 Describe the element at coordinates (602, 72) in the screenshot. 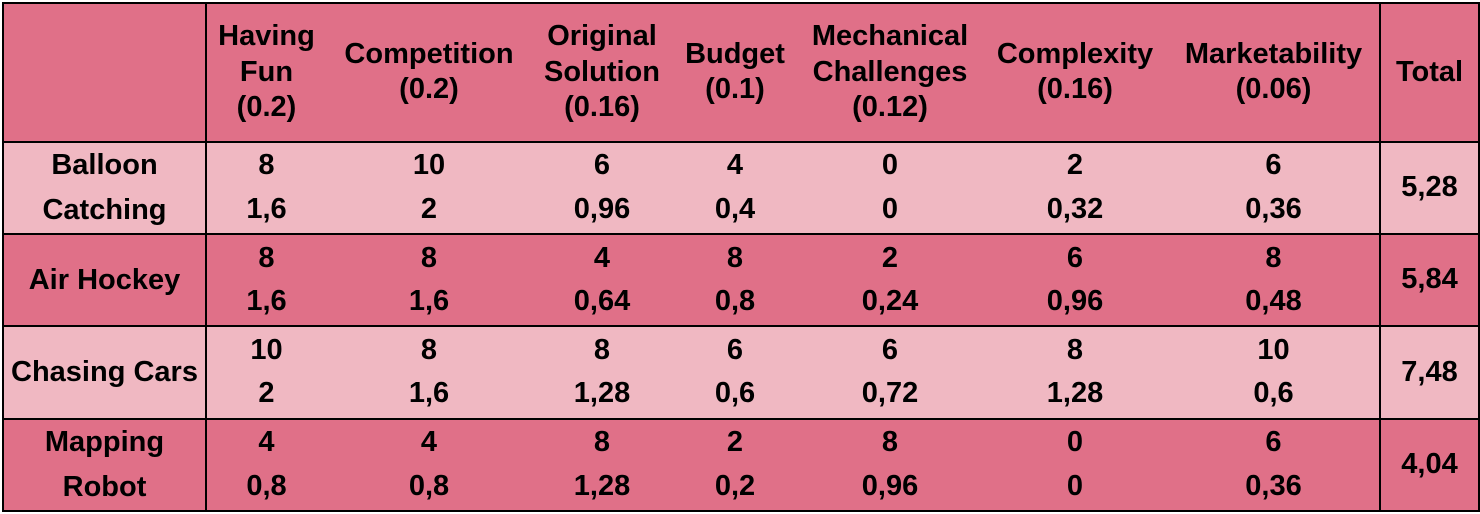

I see `header-original-solution: Original Solution (0.16)` at that location.